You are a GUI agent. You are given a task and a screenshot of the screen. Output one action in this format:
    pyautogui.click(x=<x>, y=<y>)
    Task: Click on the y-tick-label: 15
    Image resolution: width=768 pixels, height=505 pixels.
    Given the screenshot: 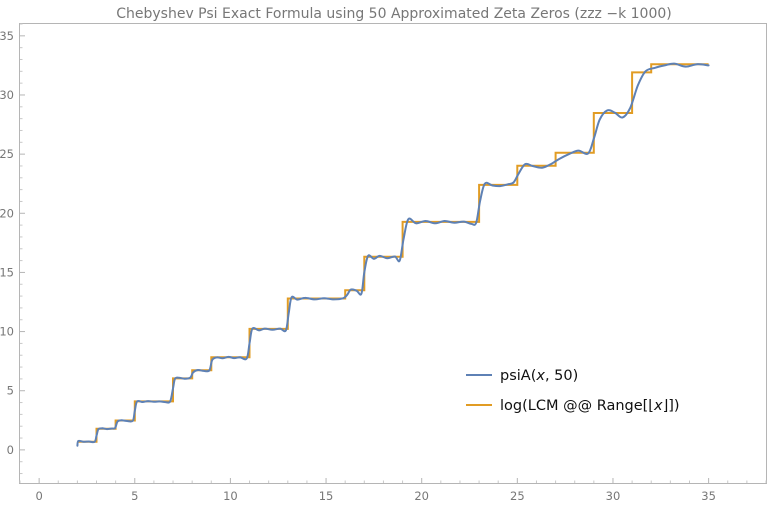 What is the action you would take?
    pyautogui.click(x=7, y=272)
    